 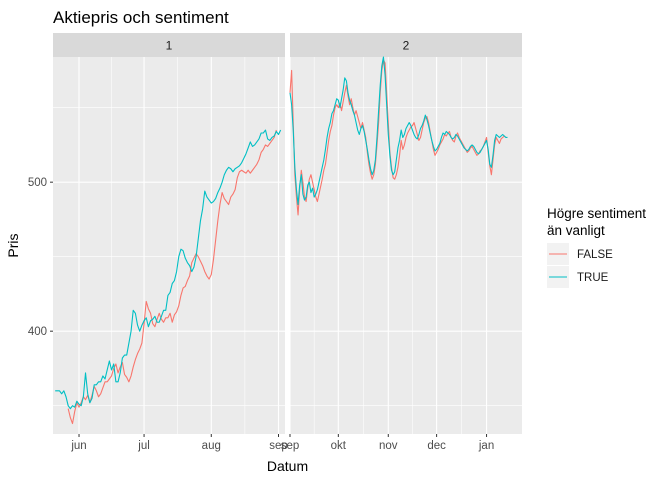 I want to click on x-tick-label: aug, so click(x=211, y=446).